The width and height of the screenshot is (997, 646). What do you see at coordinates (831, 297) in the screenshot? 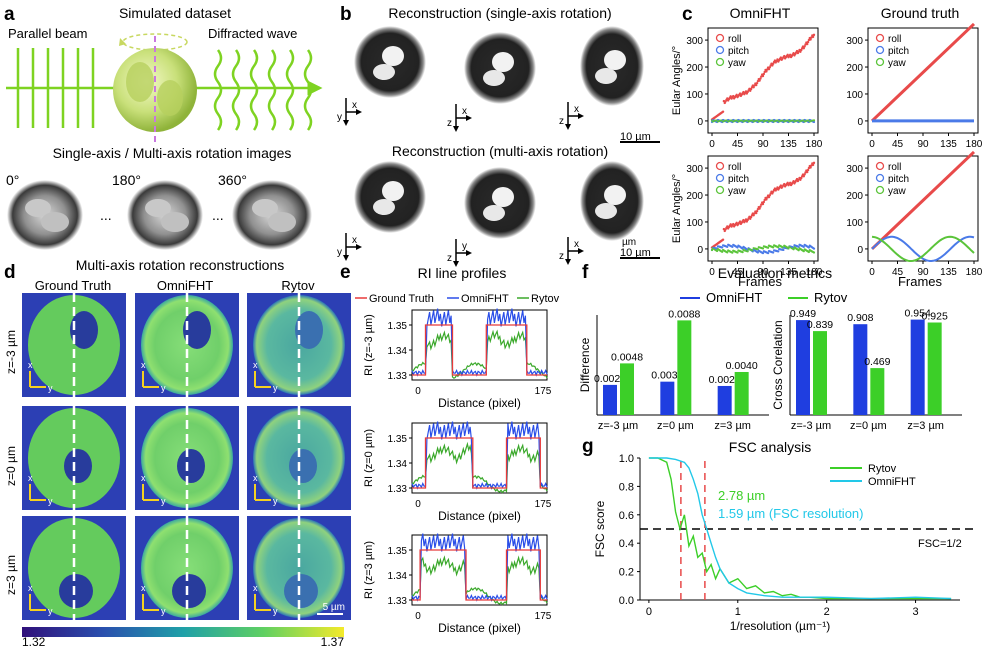
I see `f-legend-label: Rytov` at bounding box center [831, 297].